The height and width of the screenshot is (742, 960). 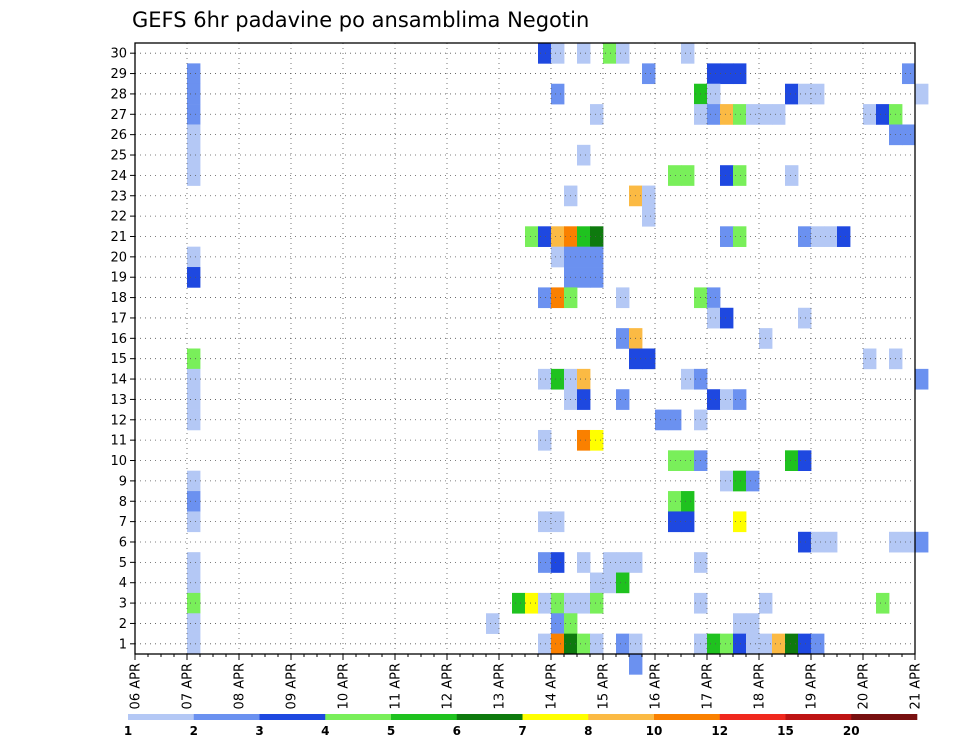 What do you see at coordinates (118, 339) in the screenshot?
I see `y-tick-label: 16` at bounding box center [118, 339].